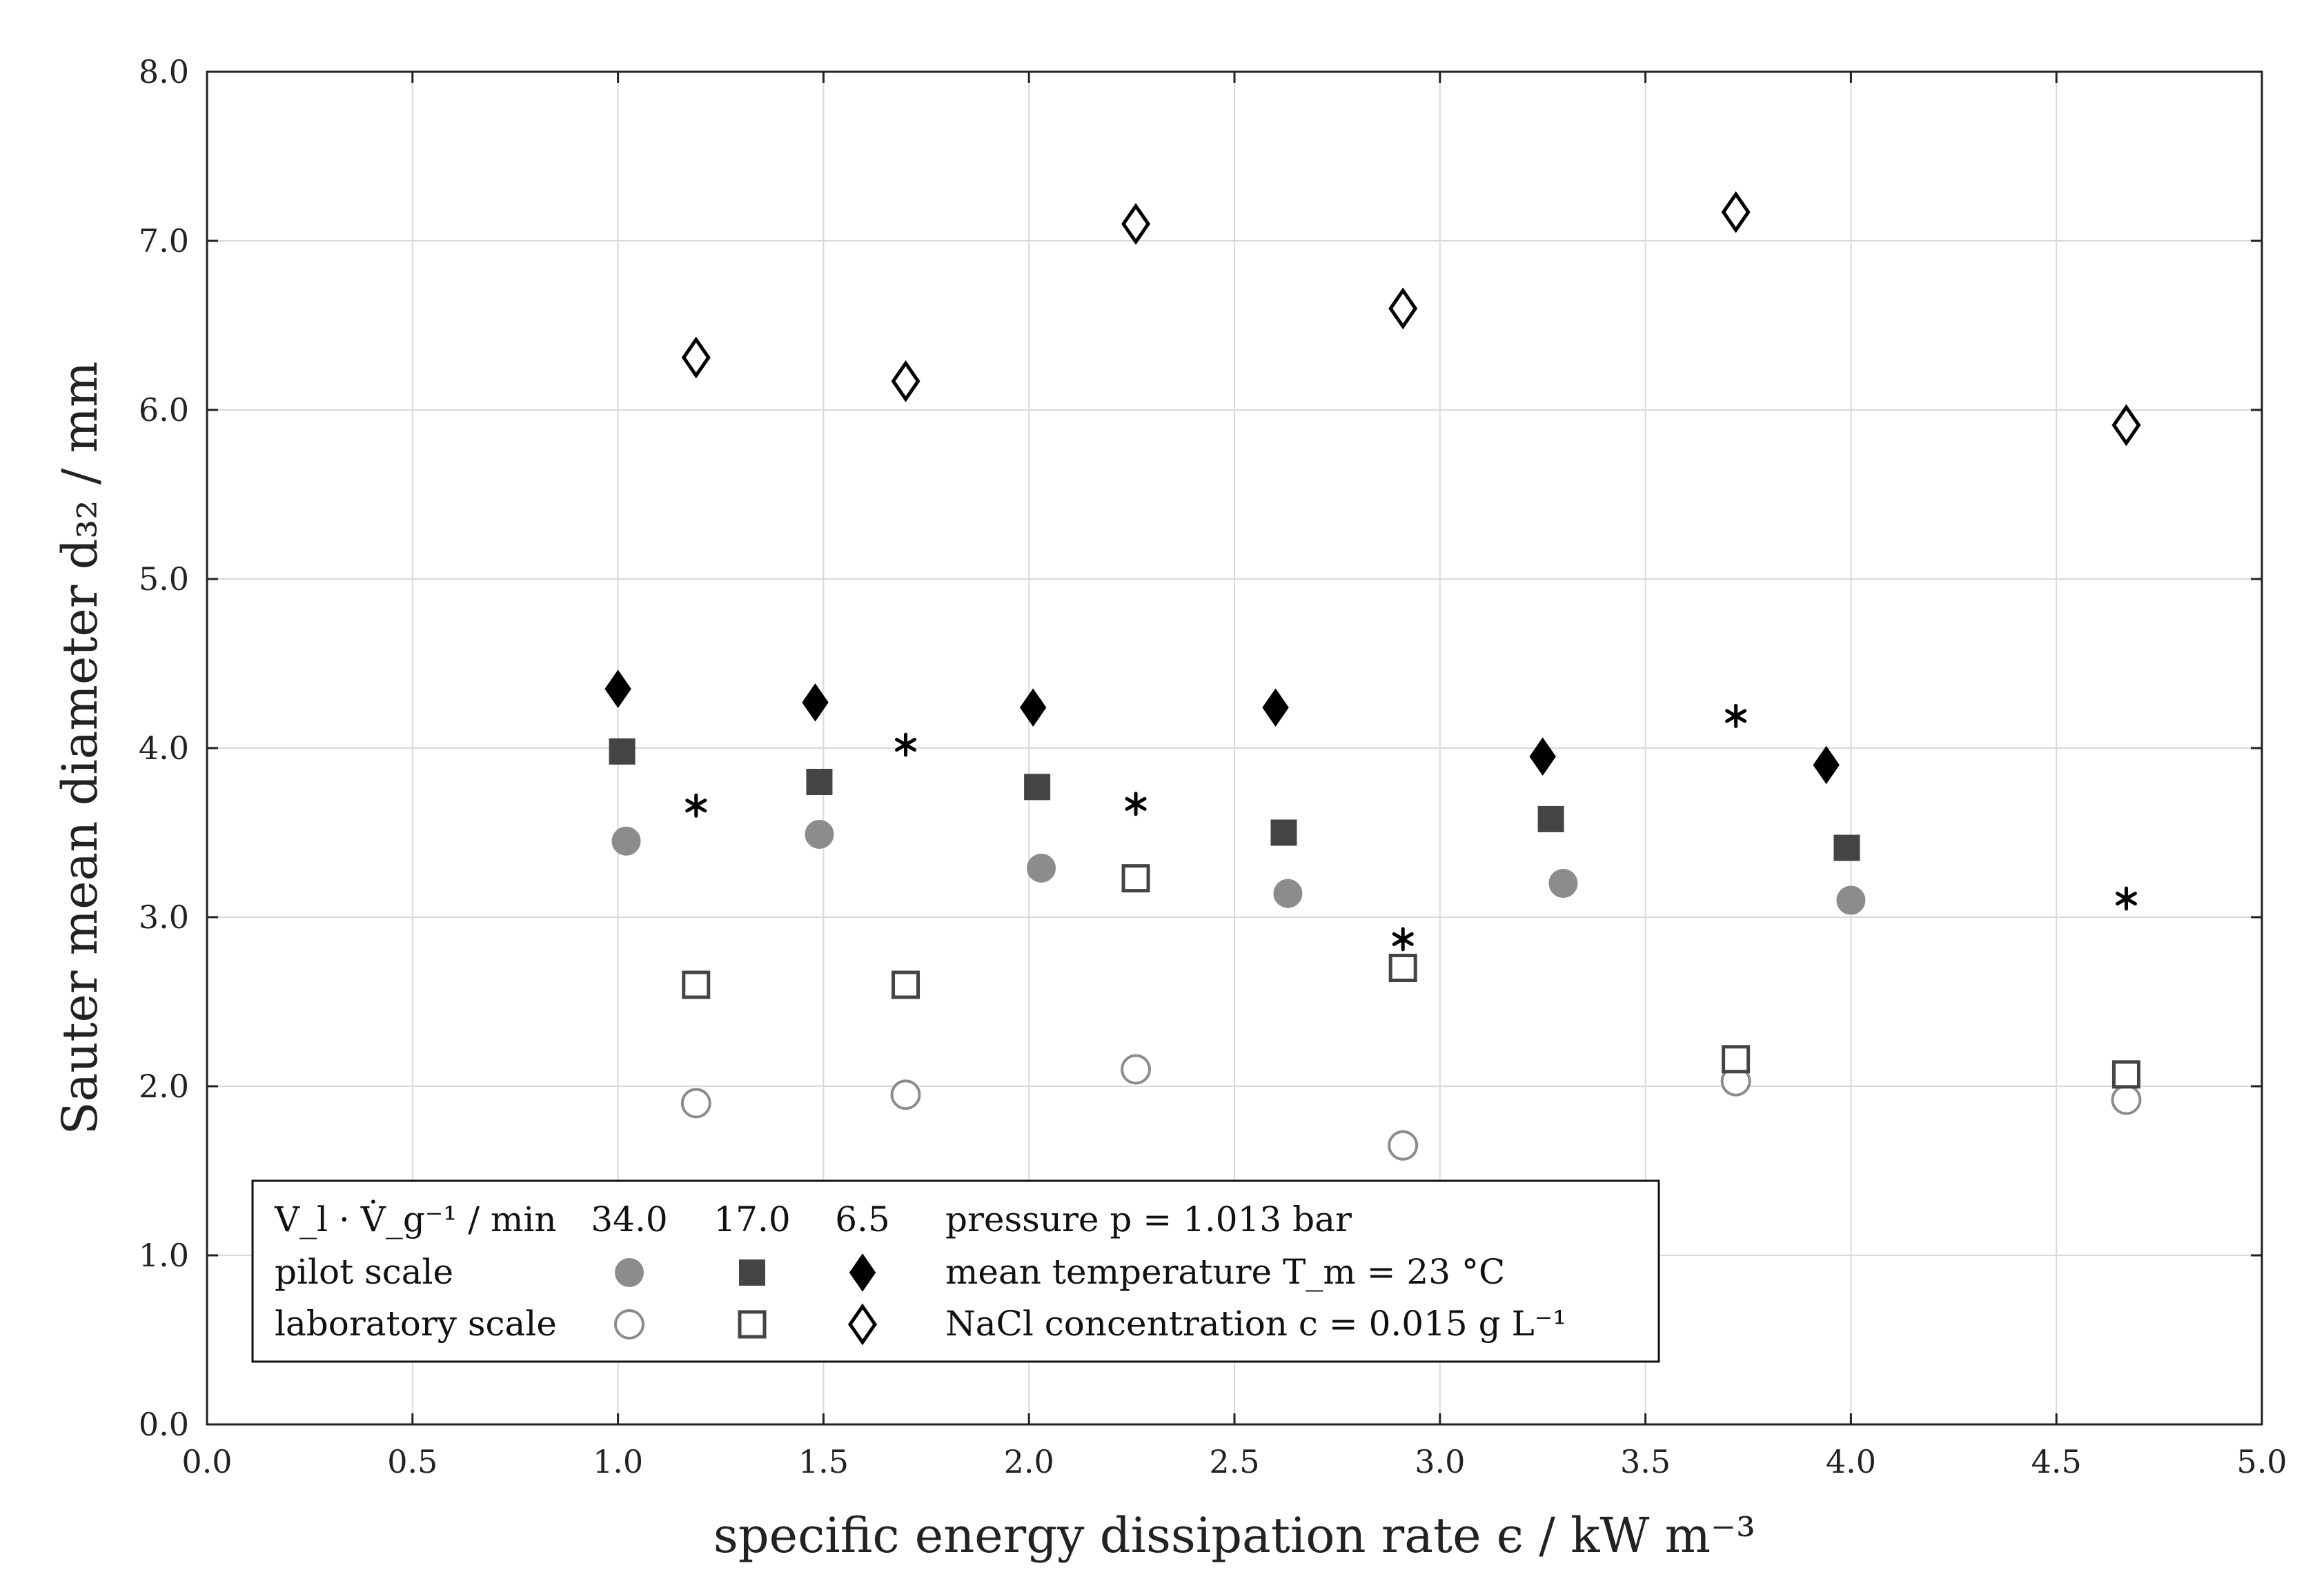  I want to click on y-tick-label: 7.0, so click(164, 240).